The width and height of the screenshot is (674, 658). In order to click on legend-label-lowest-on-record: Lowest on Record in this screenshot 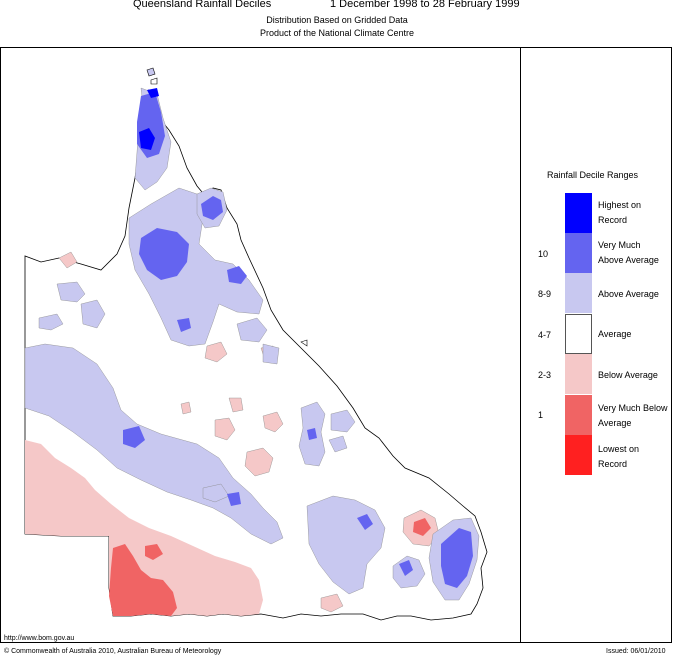, I will do `click(619, 456)`.